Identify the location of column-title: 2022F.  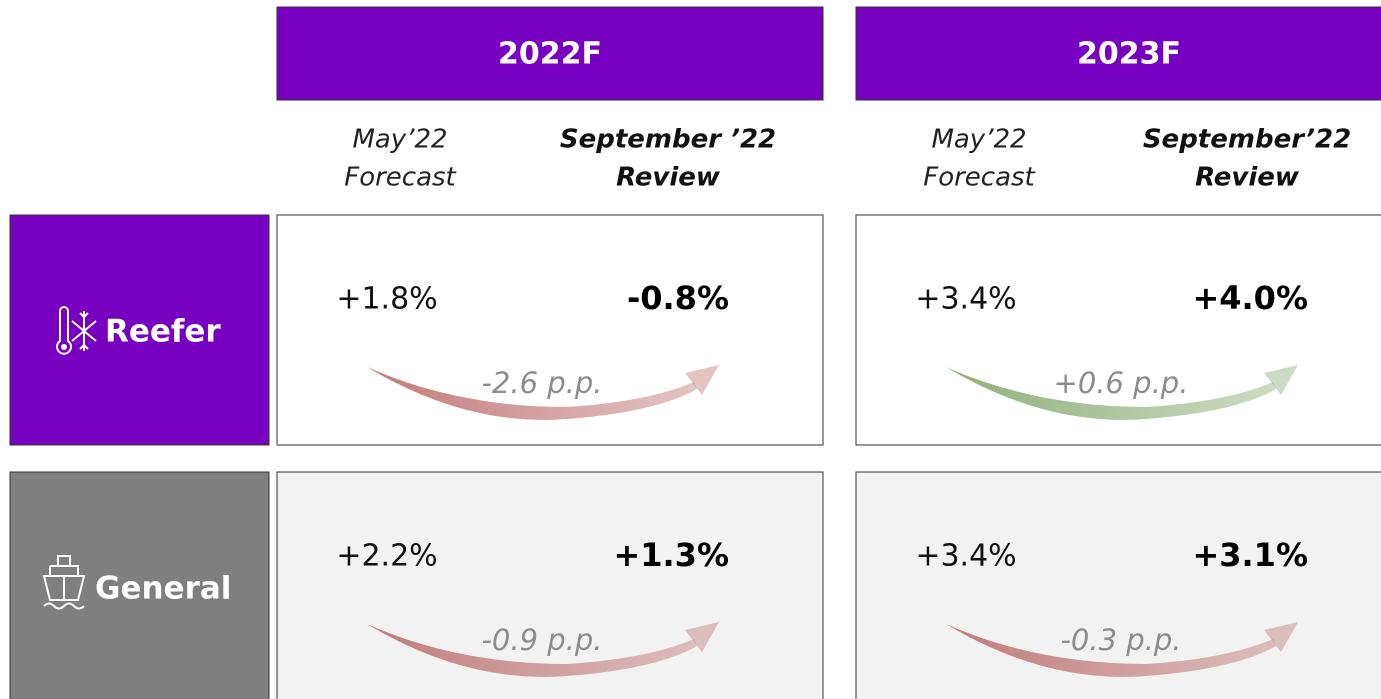
(550, 54).